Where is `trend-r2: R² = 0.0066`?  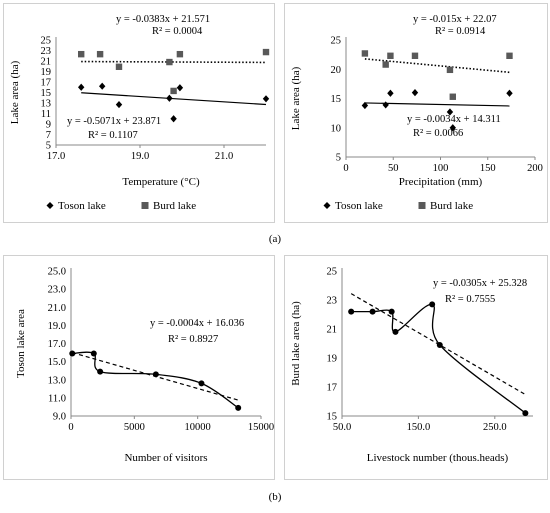 trend-r2: R² = 0.0066 is located at coordinates (438, 133).